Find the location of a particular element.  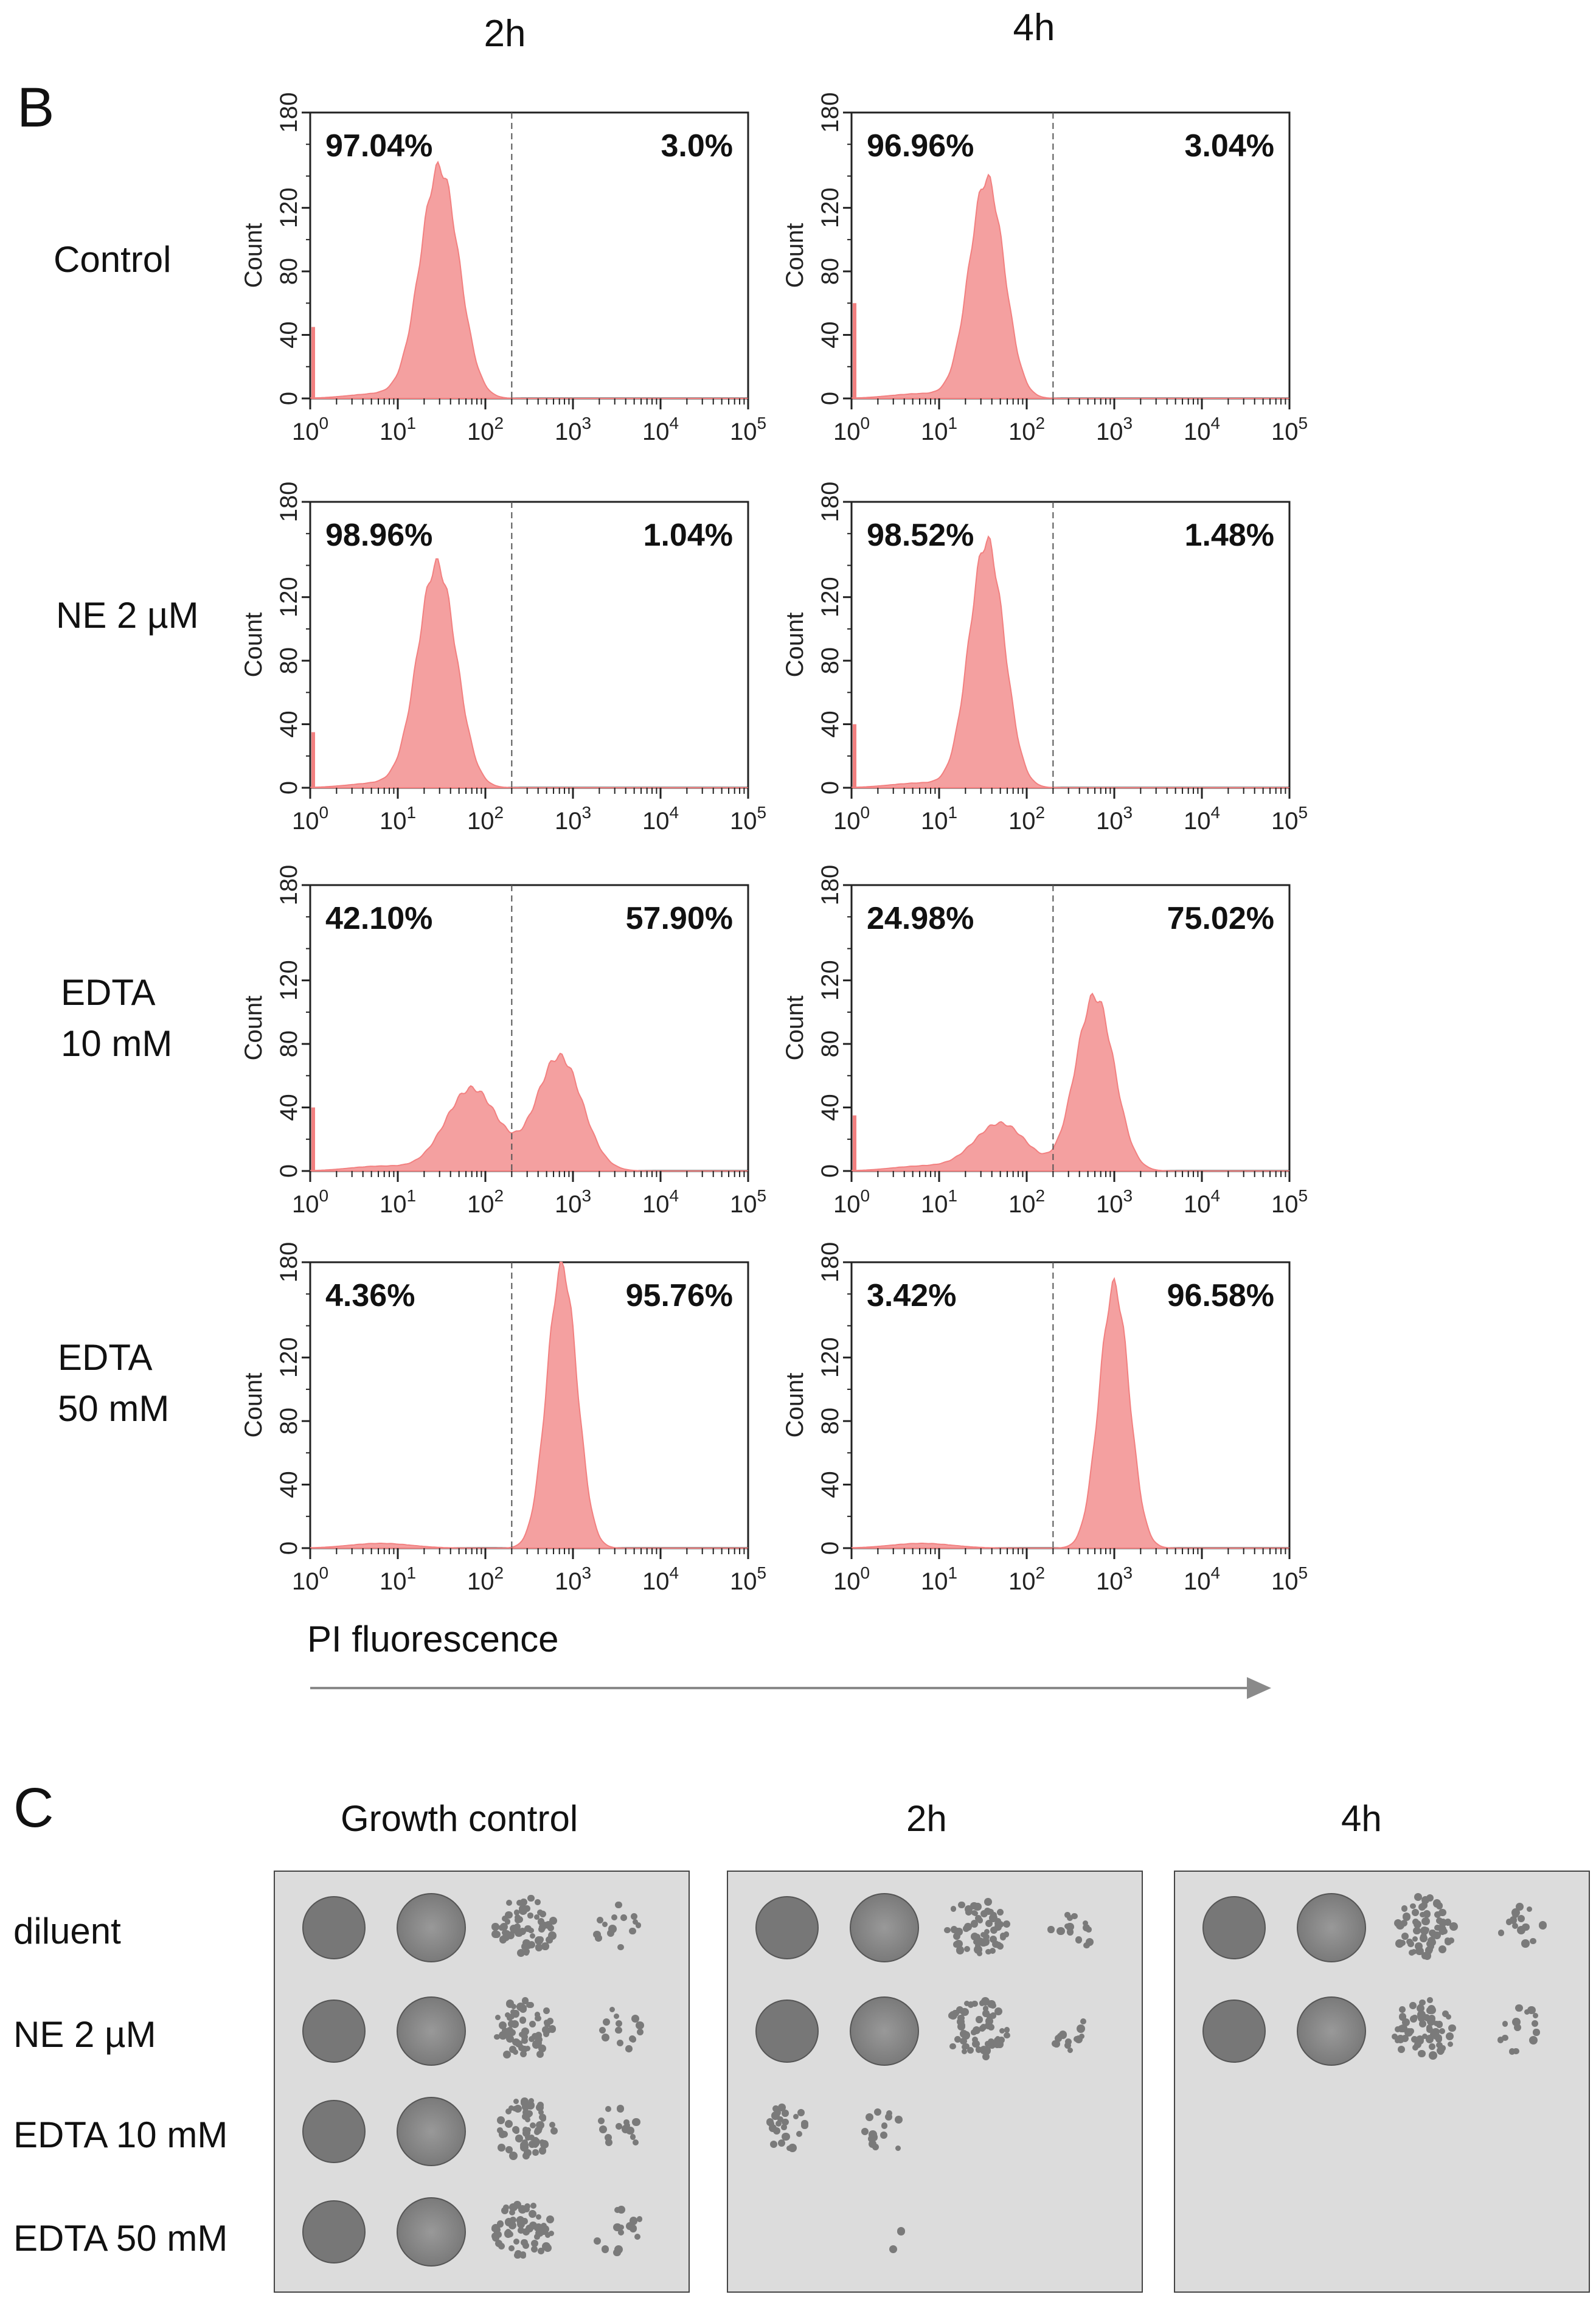

left-gate-percent: 42.10% is located at coordinates (379, 918).